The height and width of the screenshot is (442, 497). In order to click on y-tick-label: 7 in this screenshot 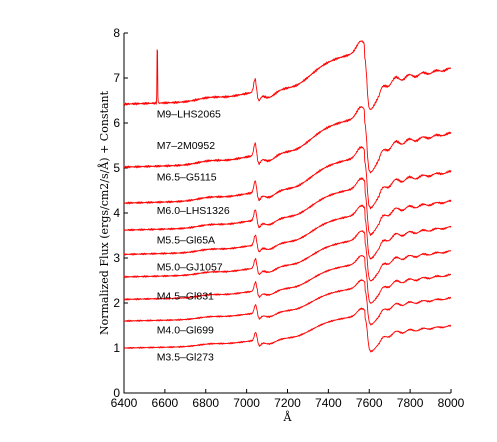, I will do `click(116, 78)`.